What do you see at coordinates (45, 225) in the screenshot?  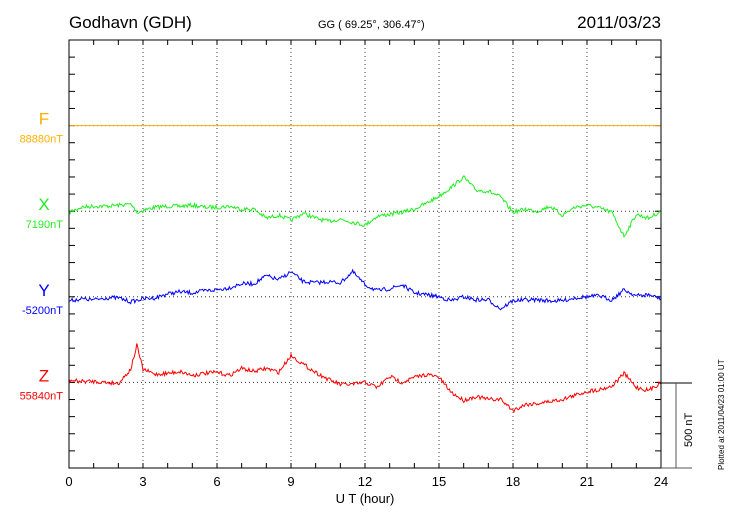 I see `series-baseline-x: 7190nT` at bounding box center [45, 225].